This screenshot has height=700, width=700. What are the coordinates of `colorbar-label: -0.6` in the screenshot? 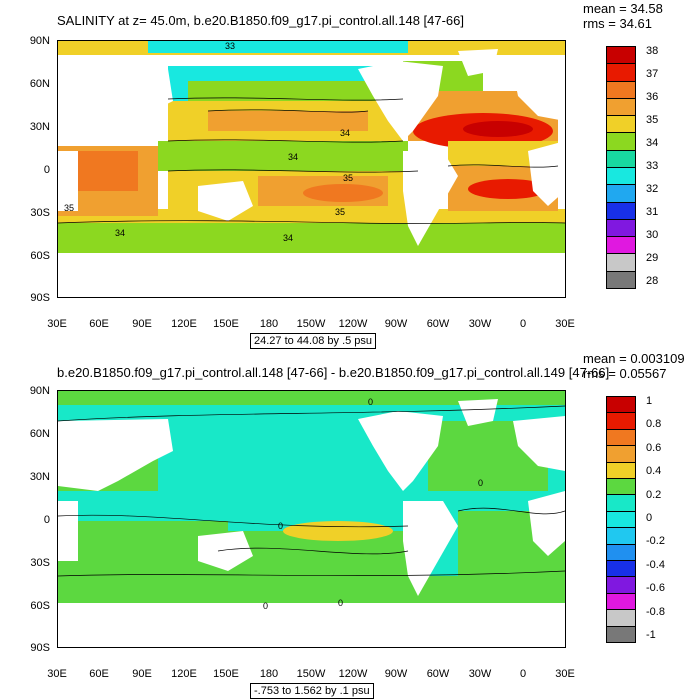 It's located at (655, 588).